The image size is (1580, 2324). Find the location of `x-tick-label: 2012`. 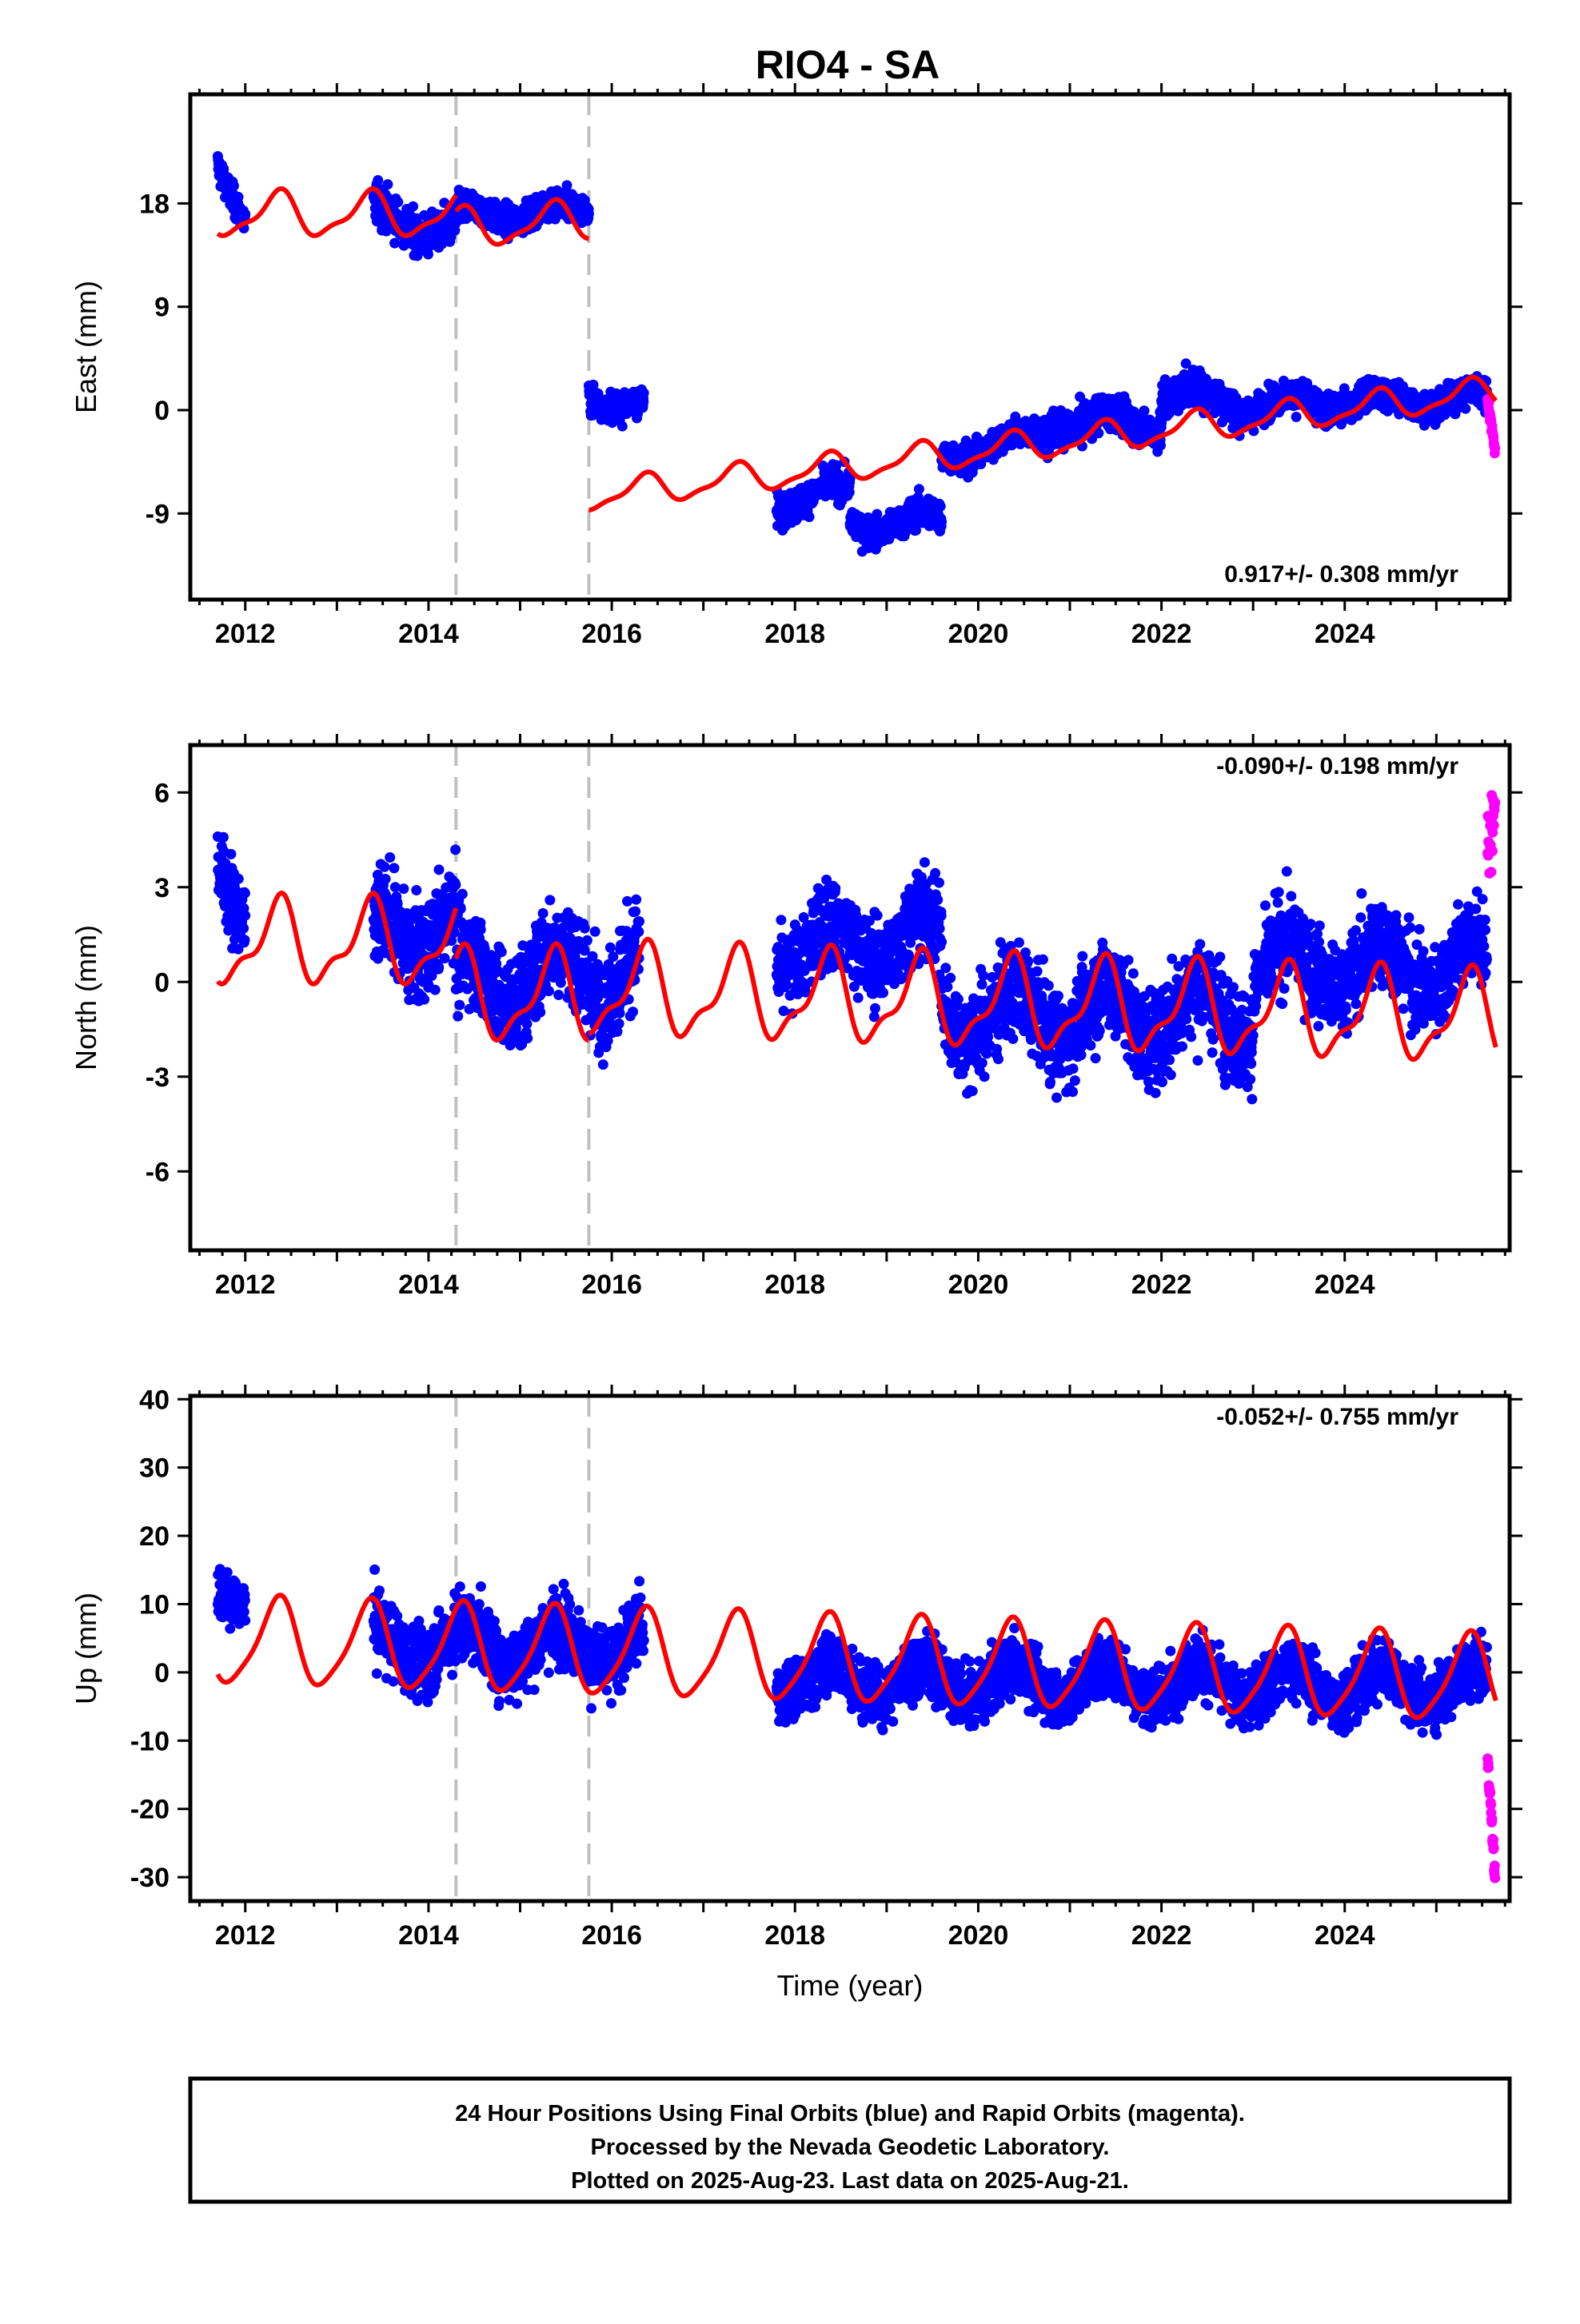

x-tick-label: 2012 is located at coordinates (245, 634).